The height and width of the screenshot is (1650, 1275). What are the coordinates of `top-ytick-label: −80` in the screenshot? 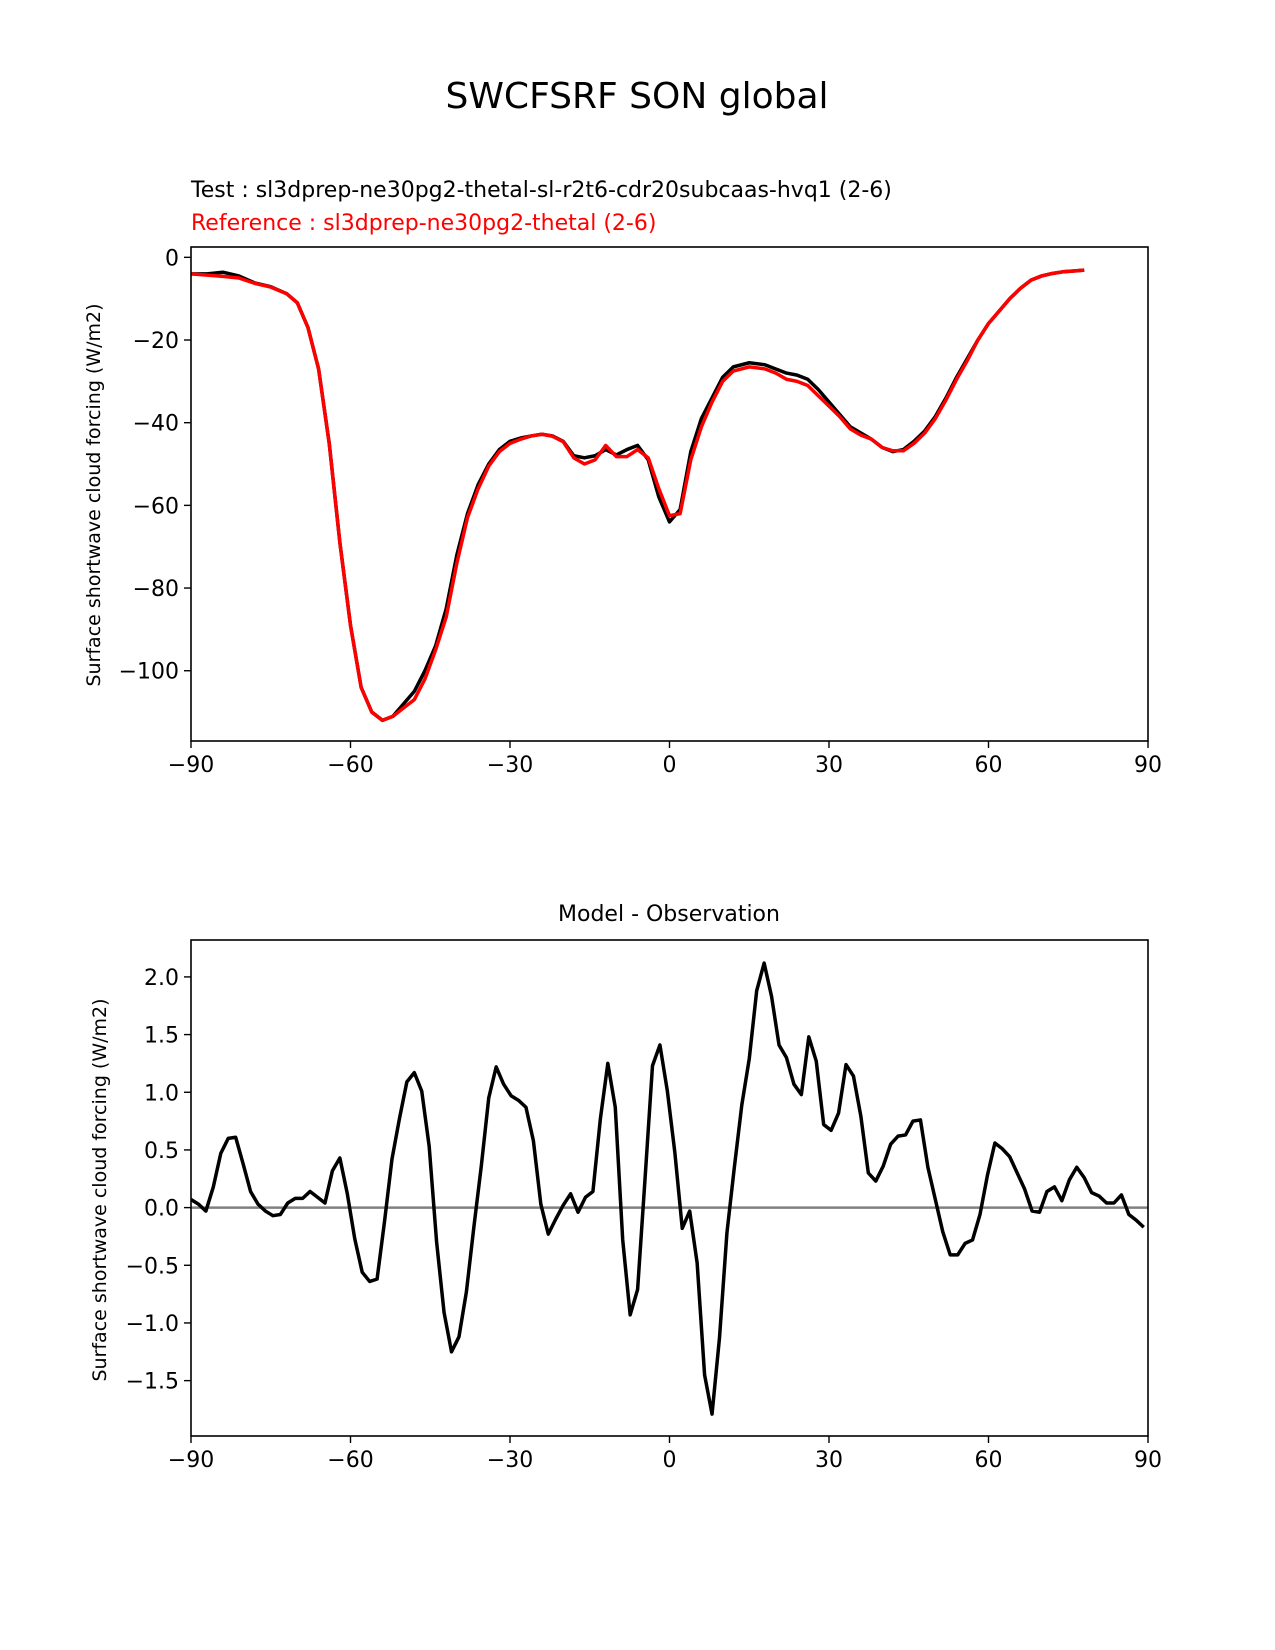 It's located at (156, 589).